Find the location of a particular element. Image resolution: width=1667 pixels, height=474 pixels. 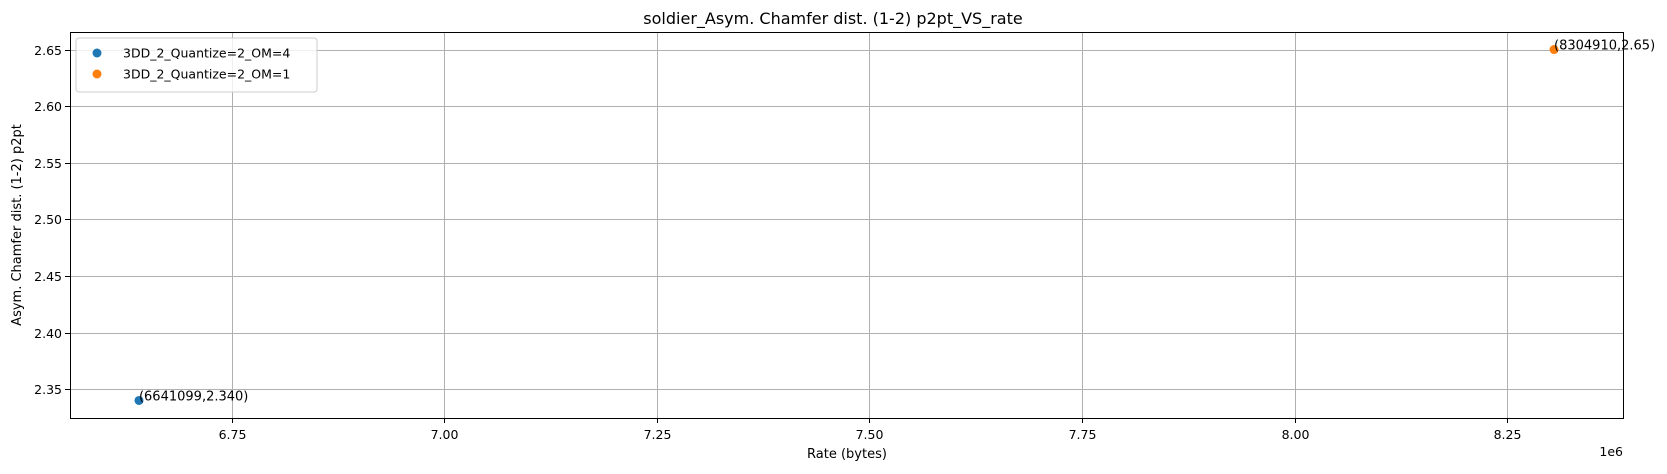

point-annotation: (6641099,2.340) is located at coordinates (193, 396).